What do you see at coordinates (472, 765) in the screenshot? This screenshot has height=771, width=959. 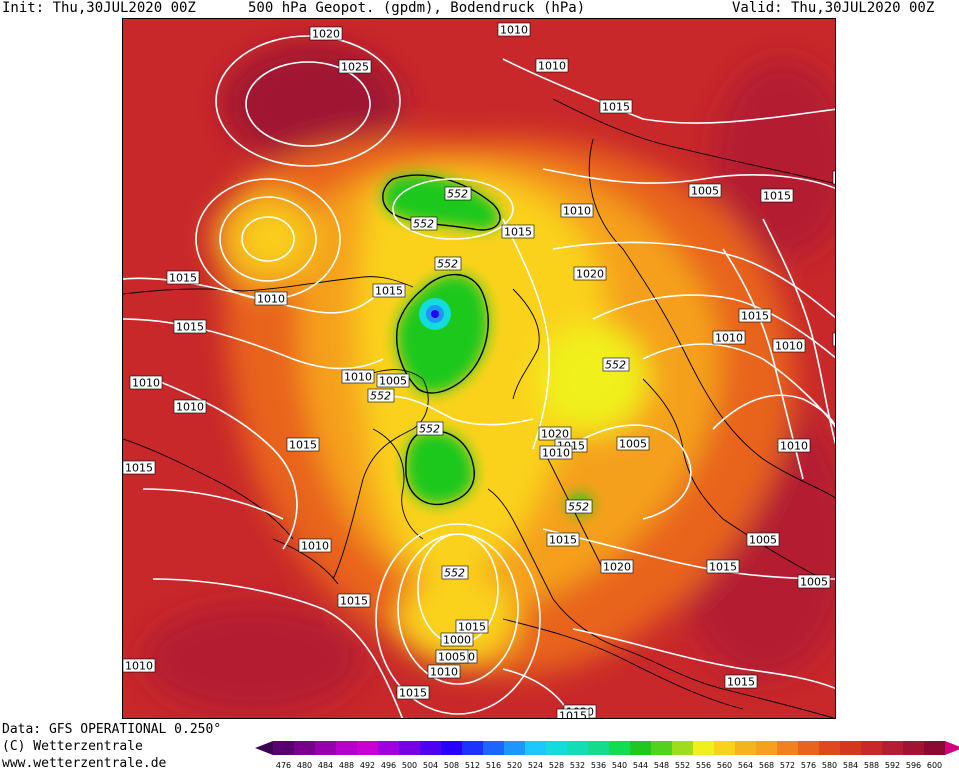 I see `colorbar-tick-label: 512` at bounding box center [472, 765].